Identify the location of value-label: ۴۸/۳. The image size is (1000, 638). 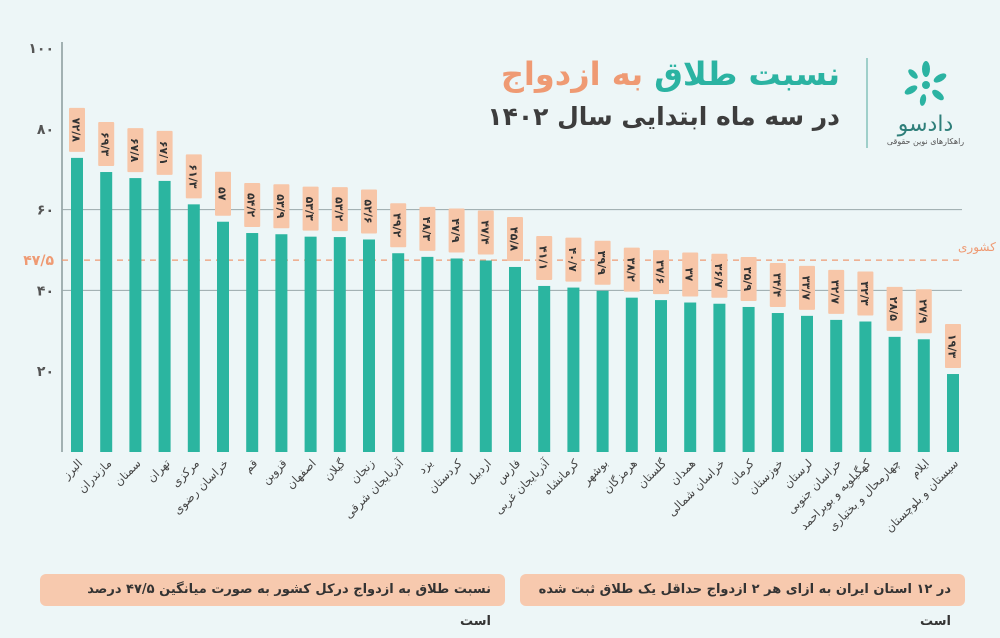
(426, 229).